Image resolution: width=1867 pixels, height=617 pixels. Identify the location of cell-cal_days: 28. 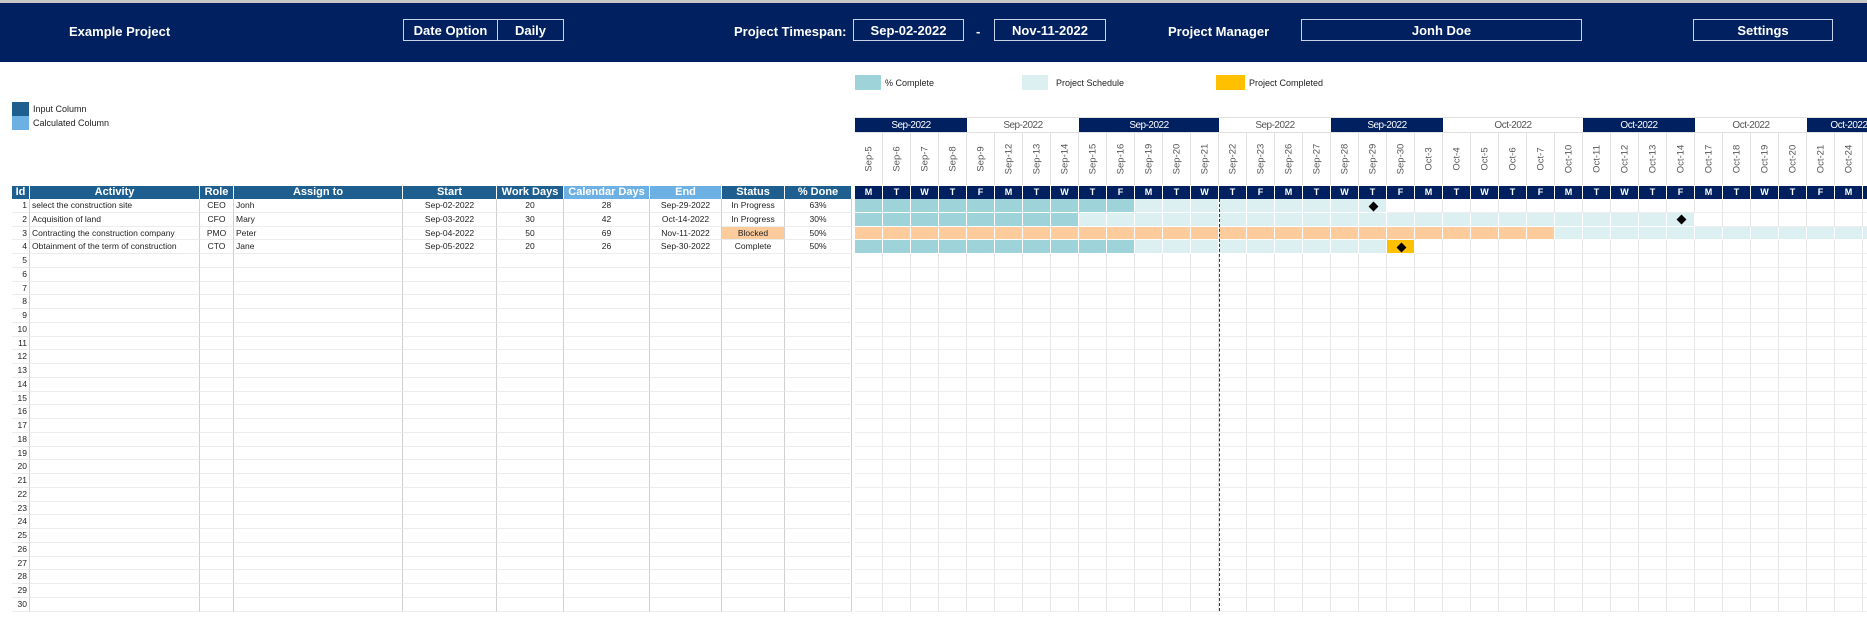
(607, 206).